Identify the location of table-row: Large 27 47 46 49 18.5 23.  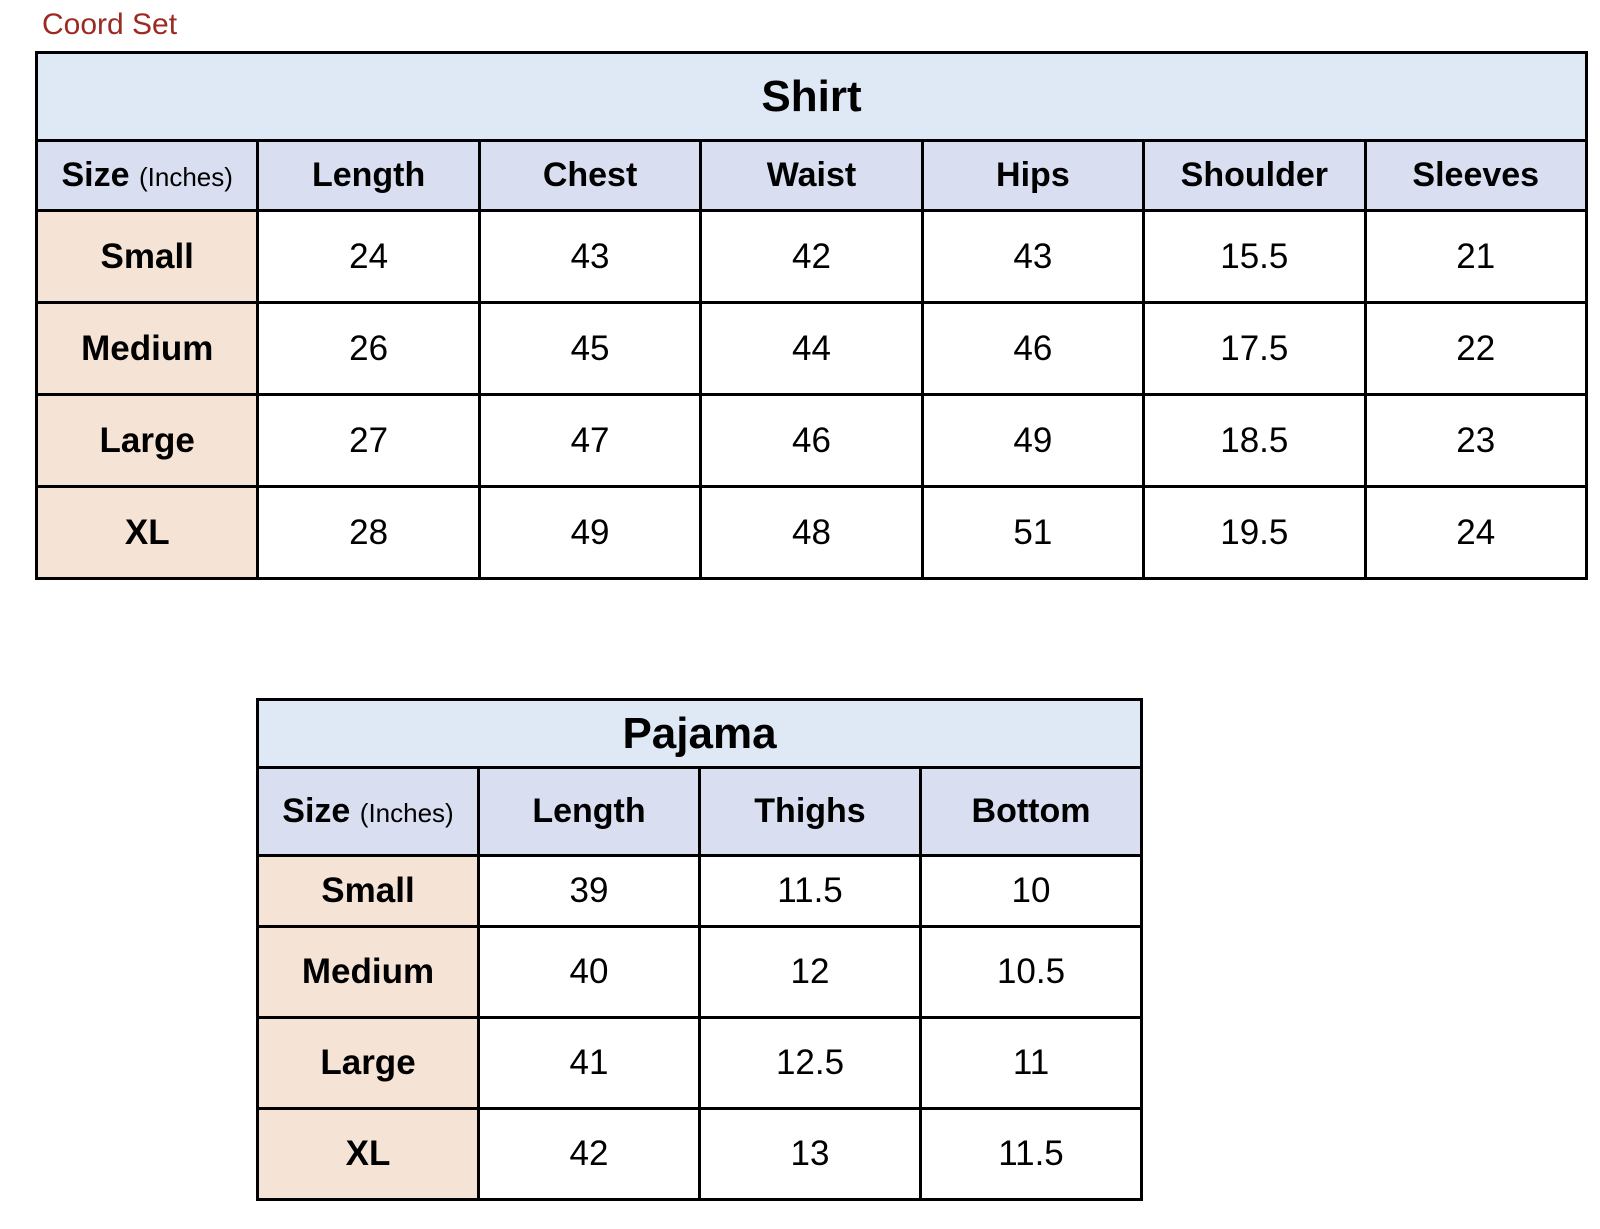
(811, 440).